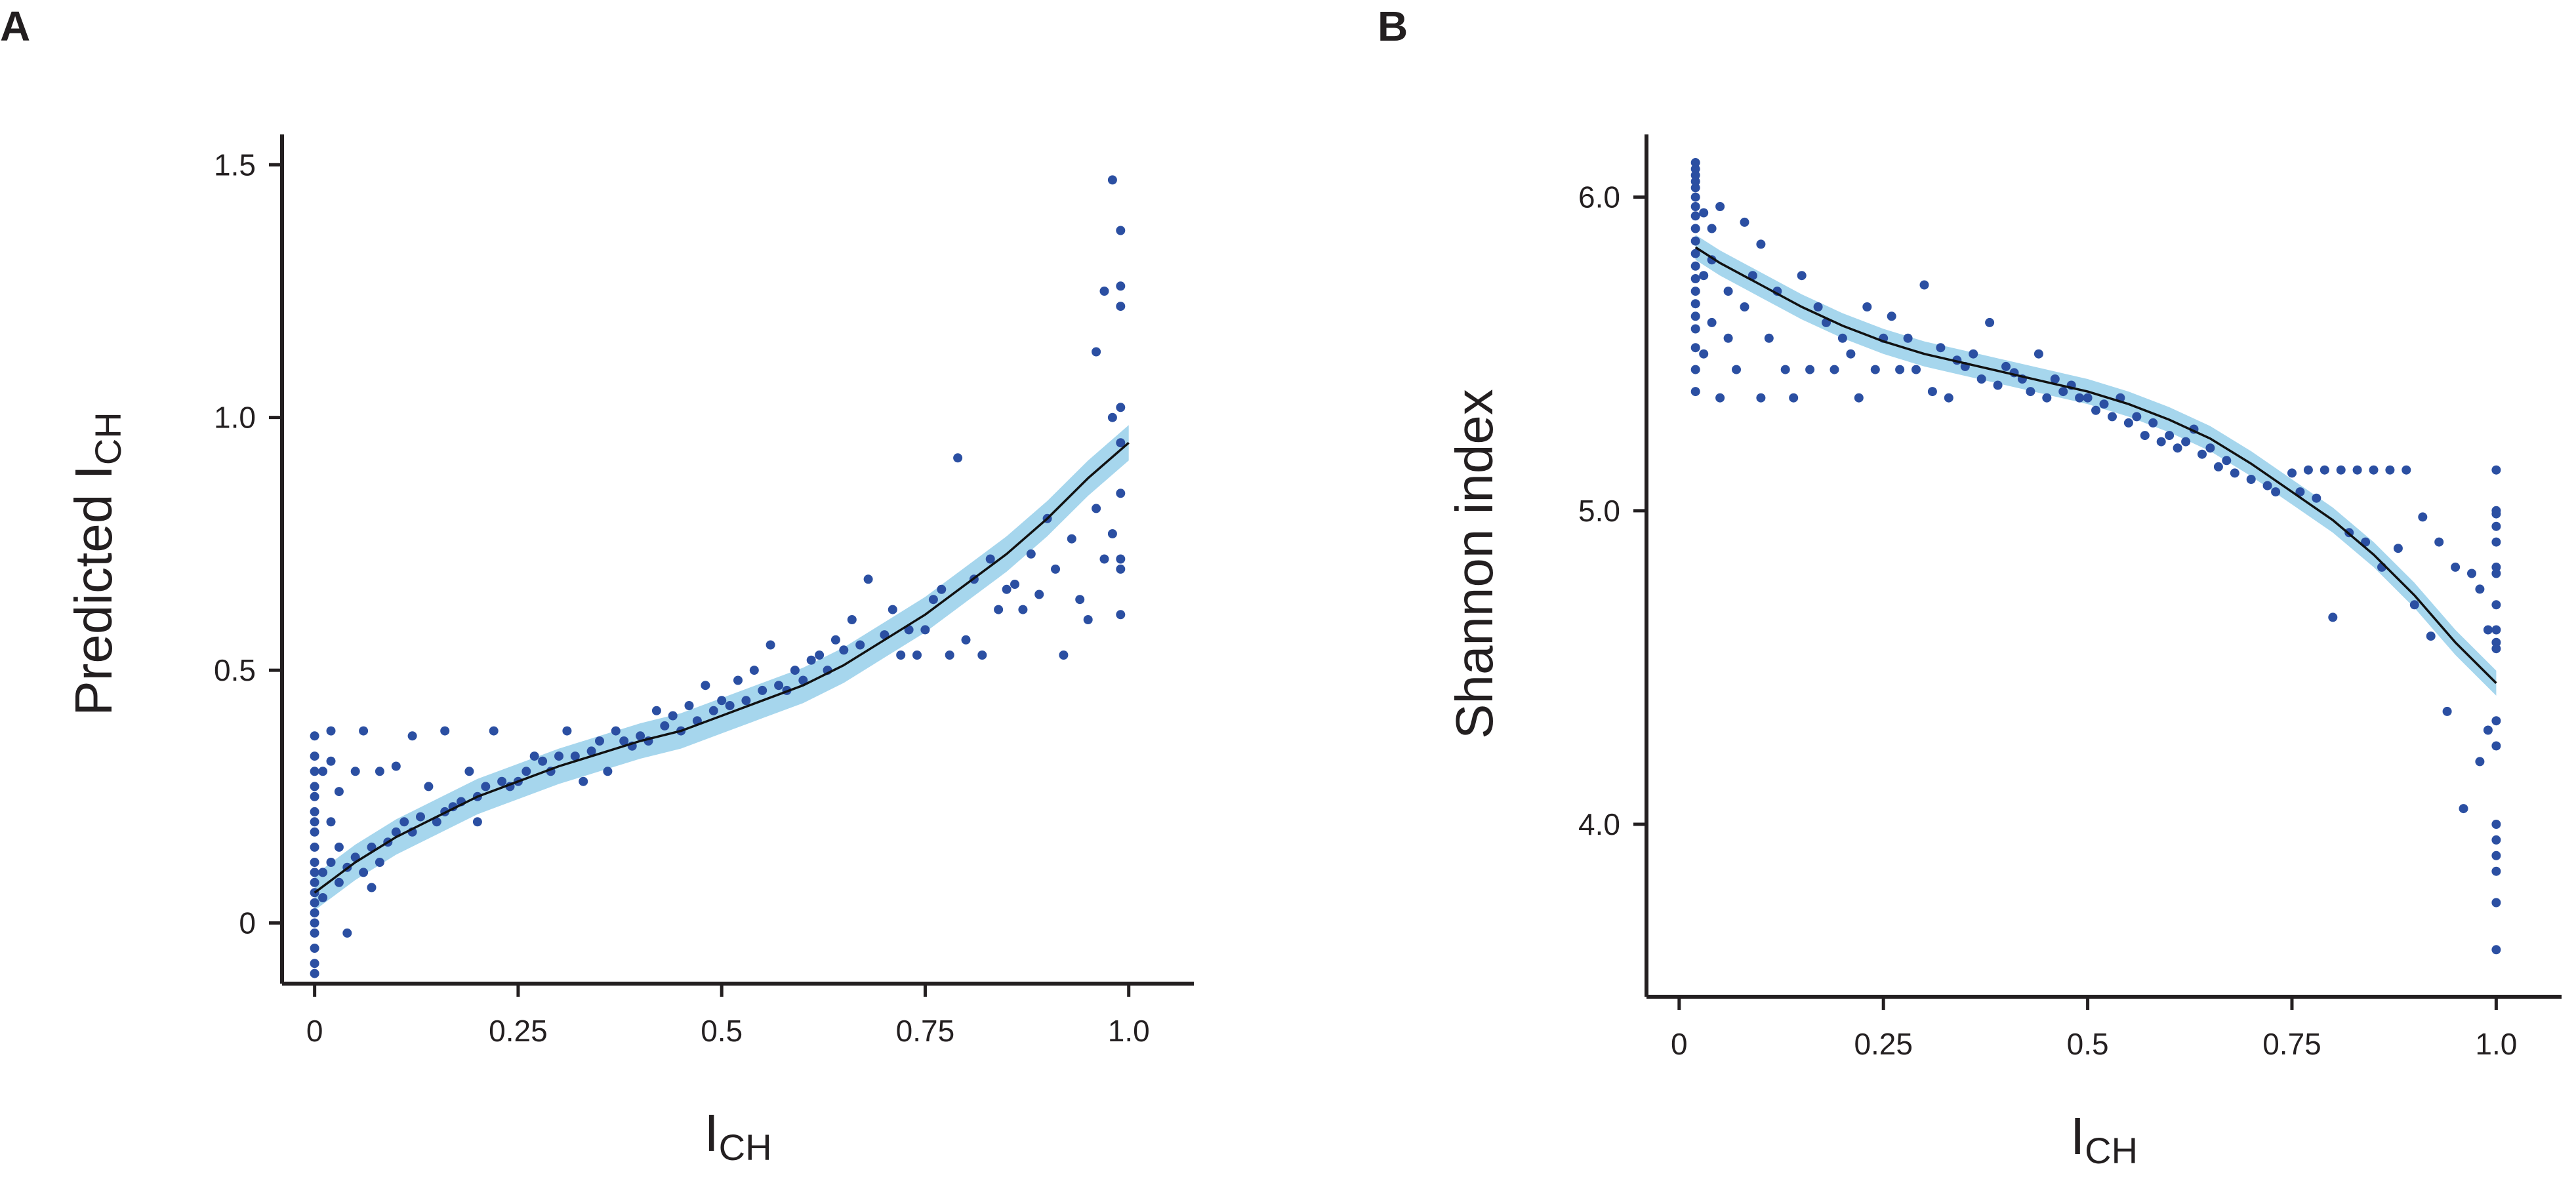 The height and width of the screenshot is (1181, 2576). Describe the element at coordinates (1599, 511) in the screenshot. I see `panel-b-y-tick-label: 5.0` at that location.